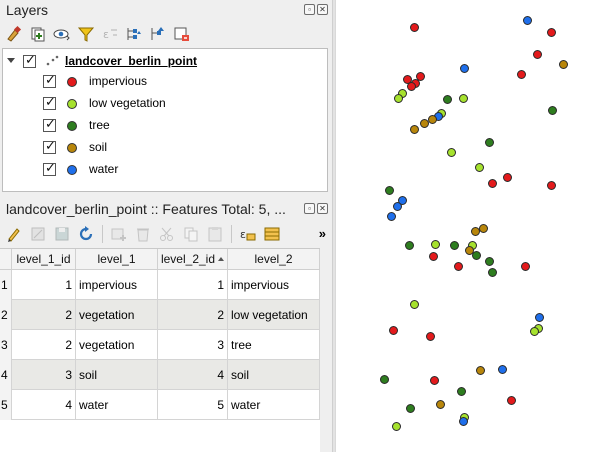 The width and height of the screenshot is (594, 452). What do you see at coordinates (165, 148) in the screenshot?
I see `legend-item-soil: soil` at bounding box center [165, 148].